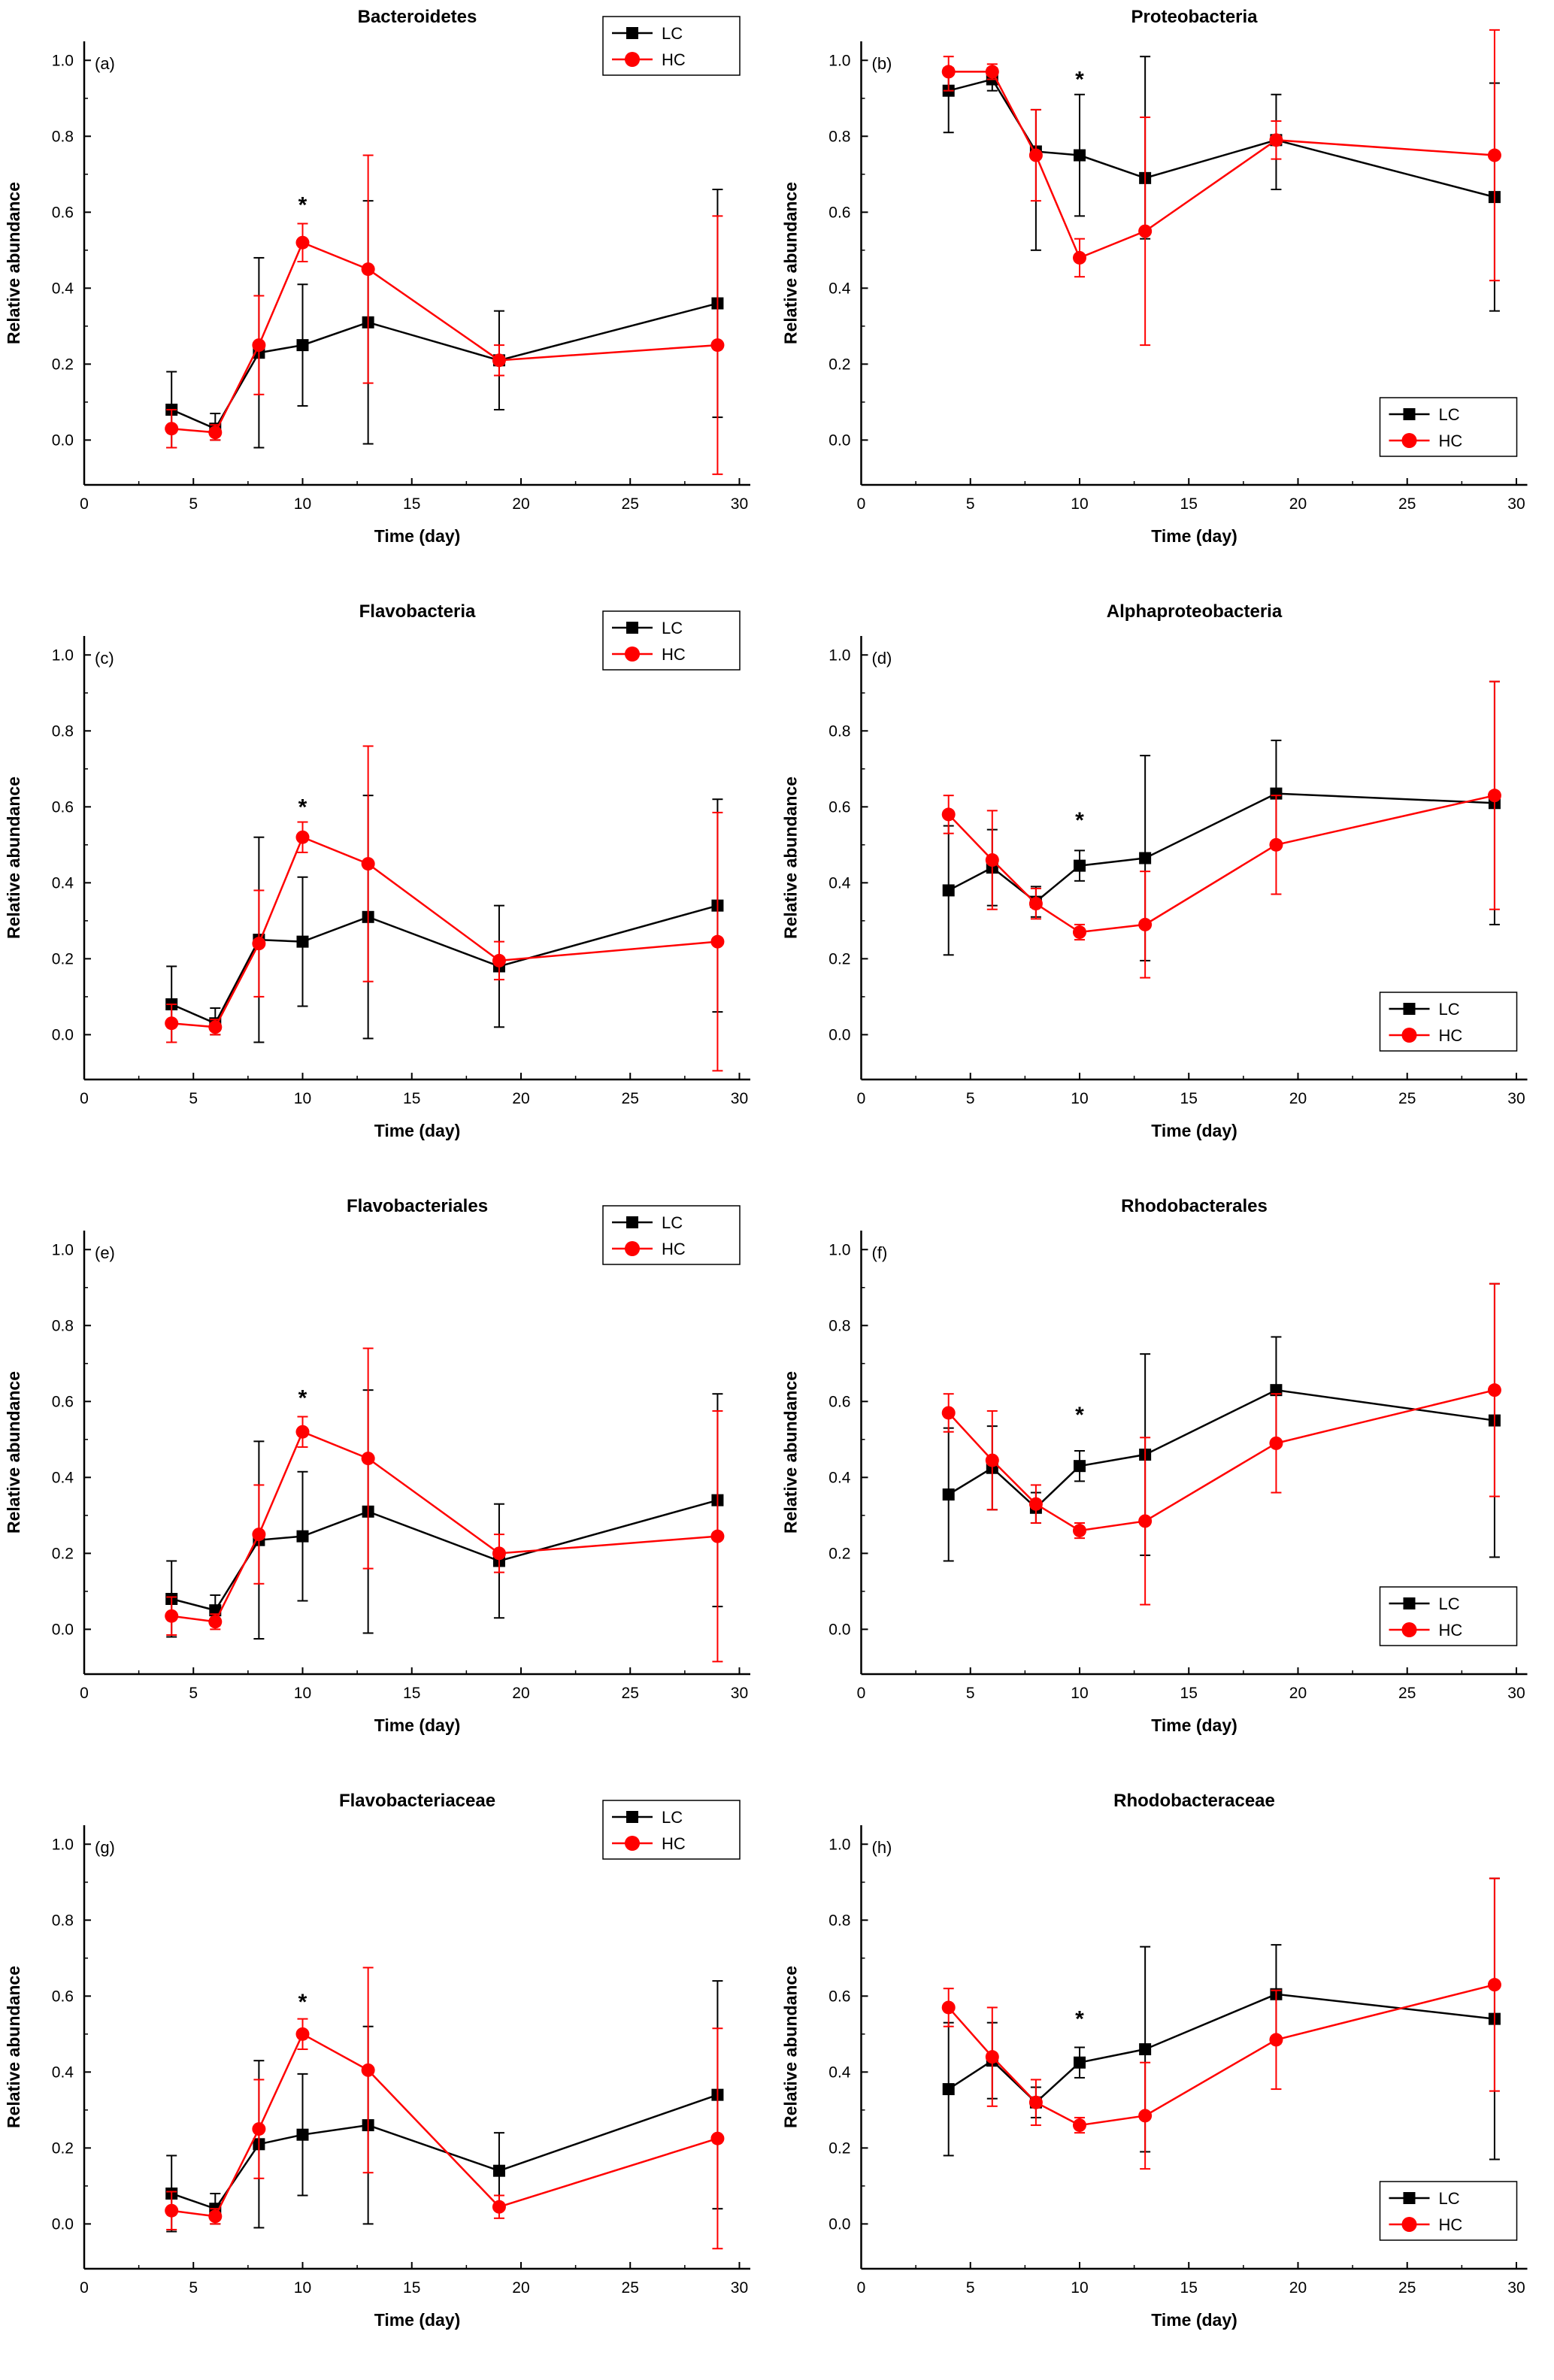 The height and width of the screenshot is (2380, 1554). Describe the element at coordinates (1194, 17) in the screenshot. I see `panel-title: Proteobacteria` at that location.